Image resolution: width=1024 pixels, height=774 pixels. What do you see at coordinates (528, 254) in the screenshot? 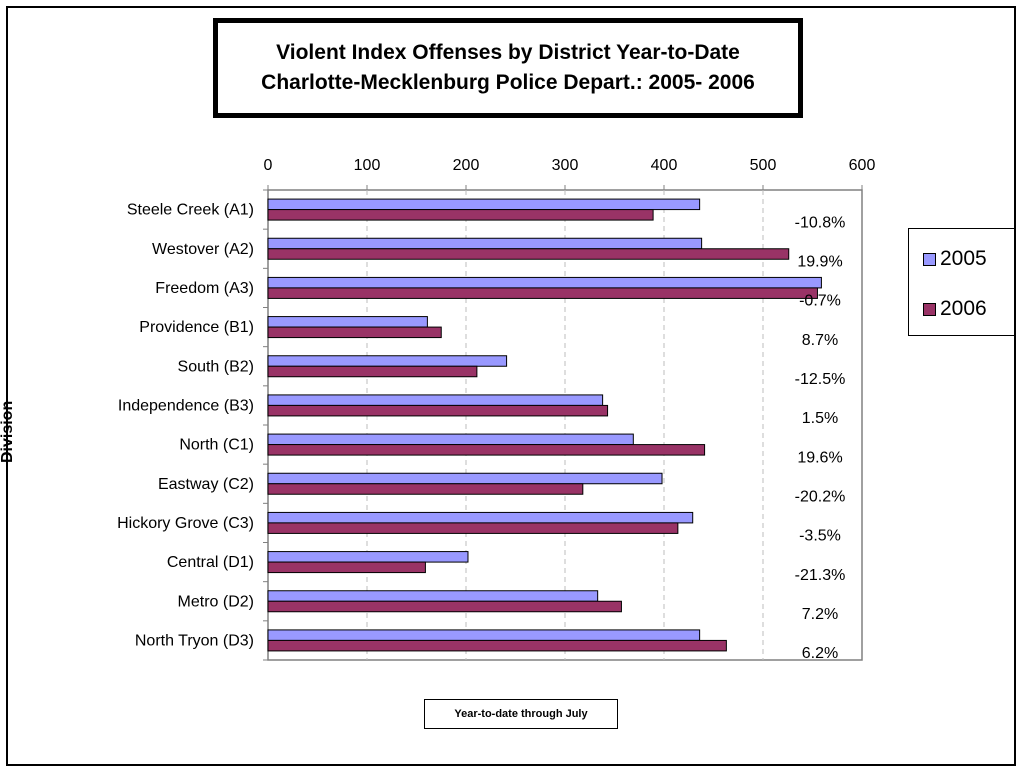
I see `bar-2006-westover-a2` at bounding box center [528, 254].